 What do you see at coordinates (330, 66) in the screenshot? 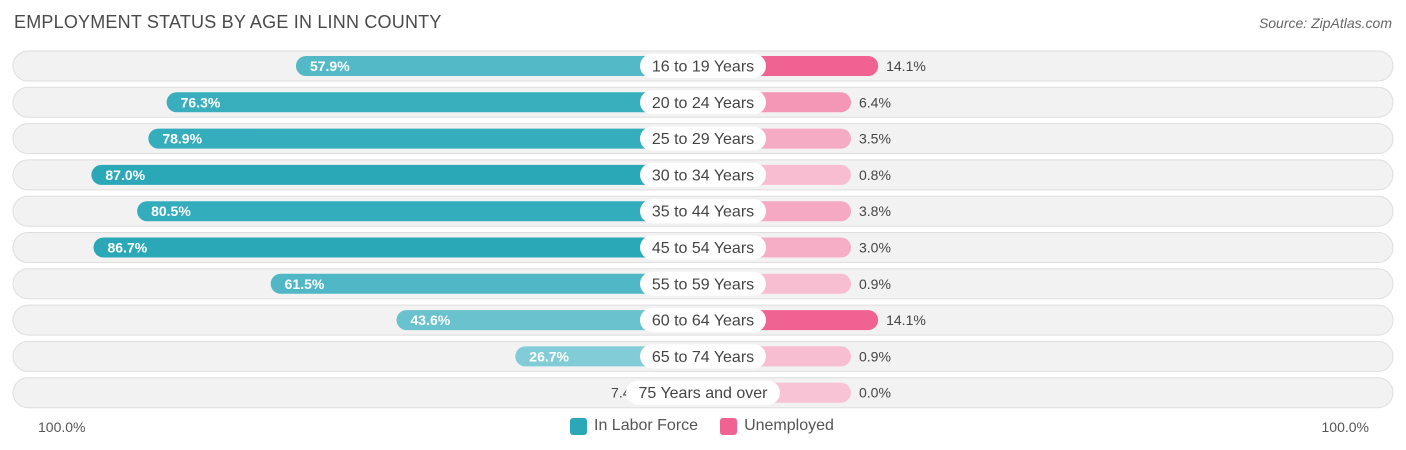
I see `labor-force-value-label: 57.9%` at bounding box center [330, 66].